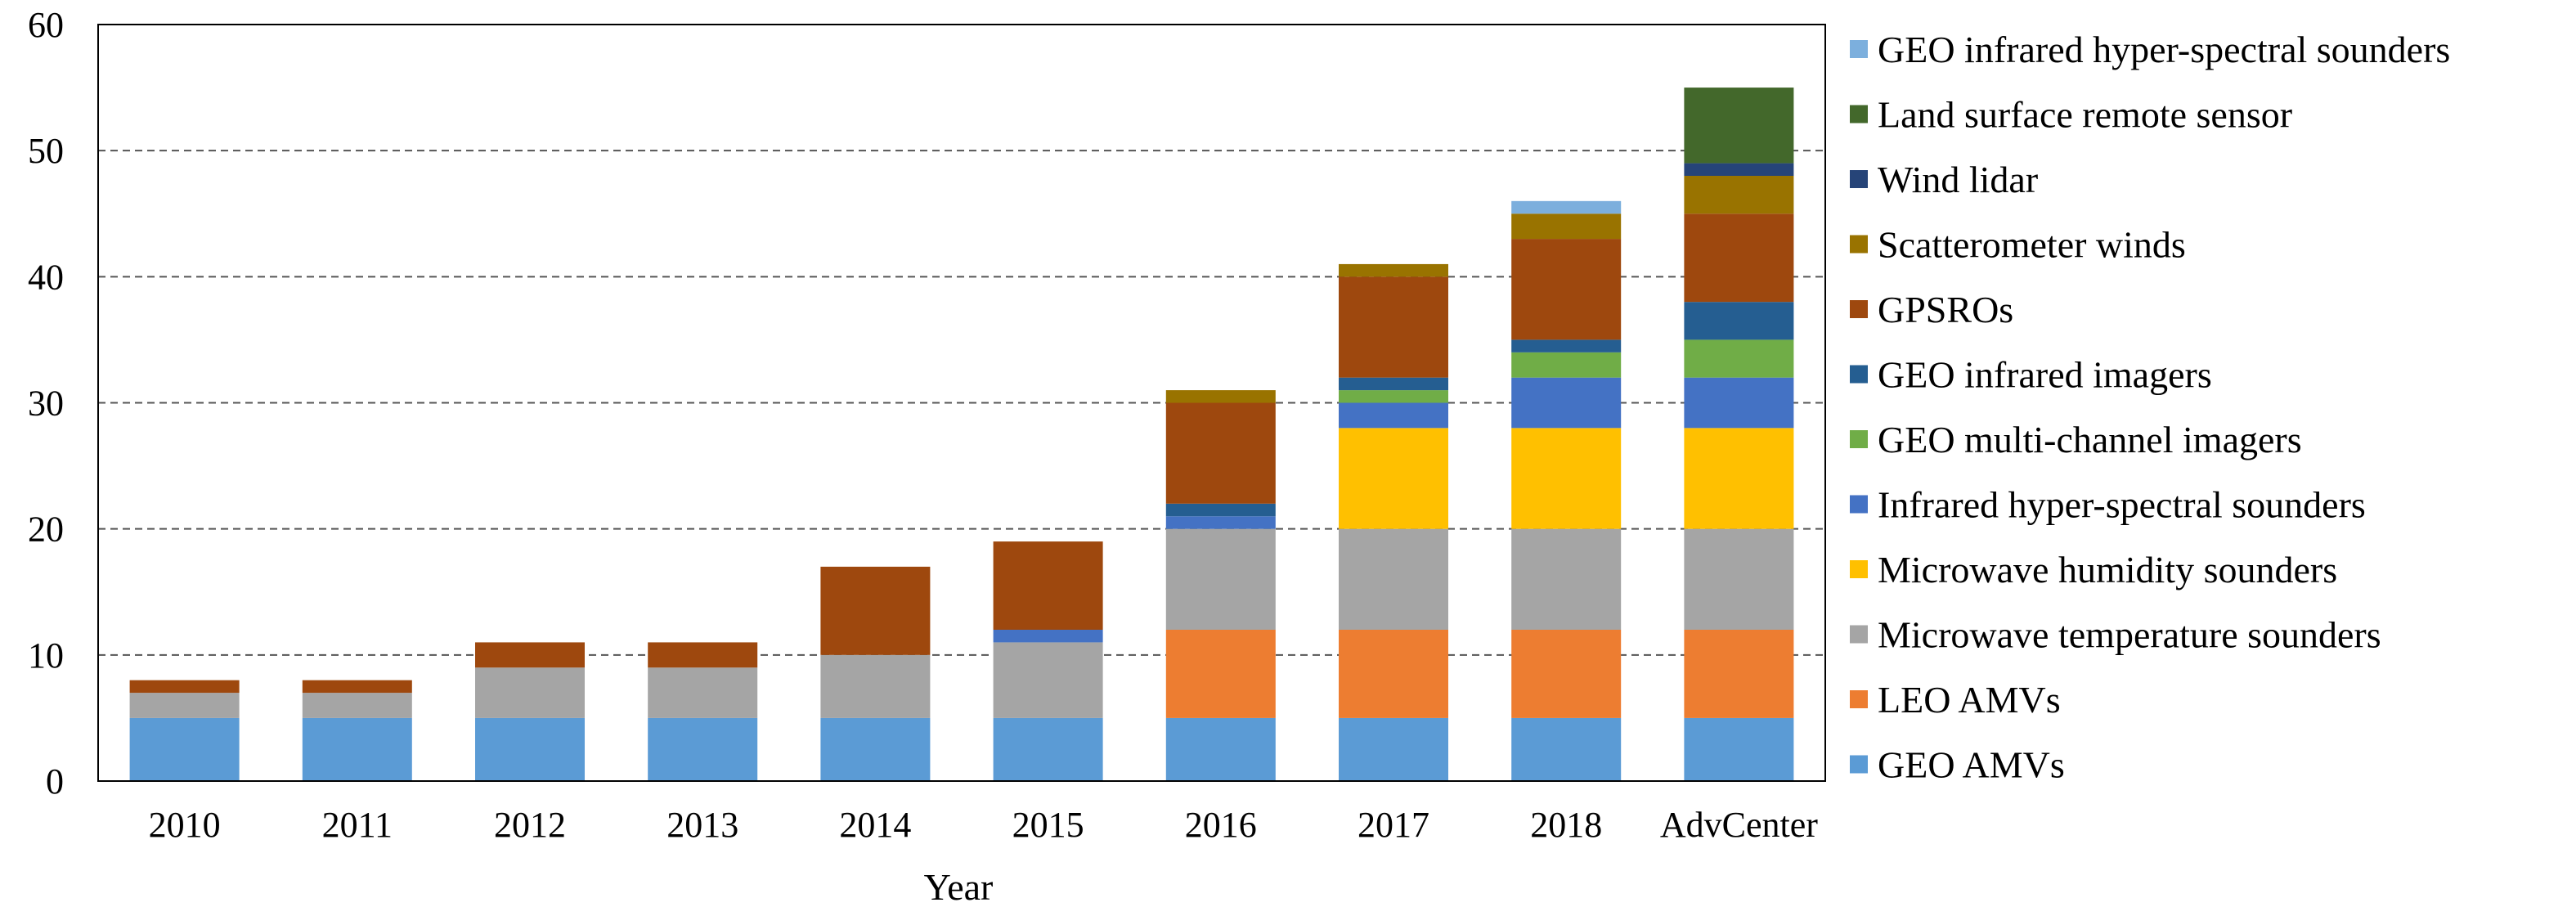  I want to click on legend-swatch-geo-infrared-imagers, so click(1859, 374).